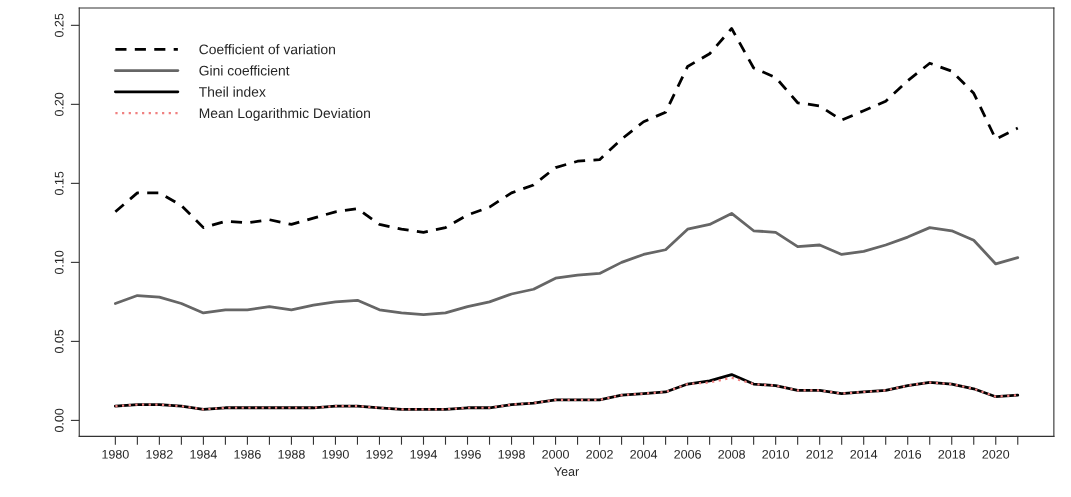  I want to click on legend-label: Mean Logarithmic Deviation, so click(284, 114).